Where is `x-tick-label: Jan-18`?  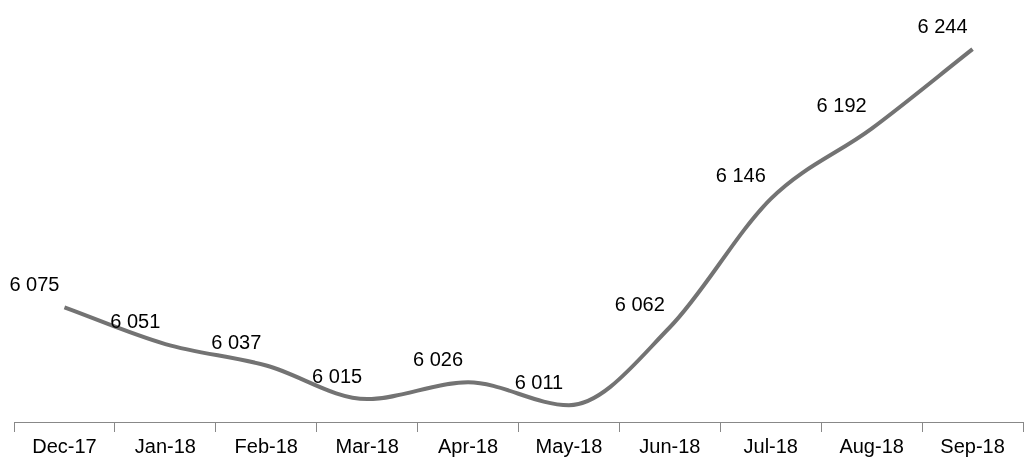 x-tick-label: Jan-18 is located at coordinates (165, 445).